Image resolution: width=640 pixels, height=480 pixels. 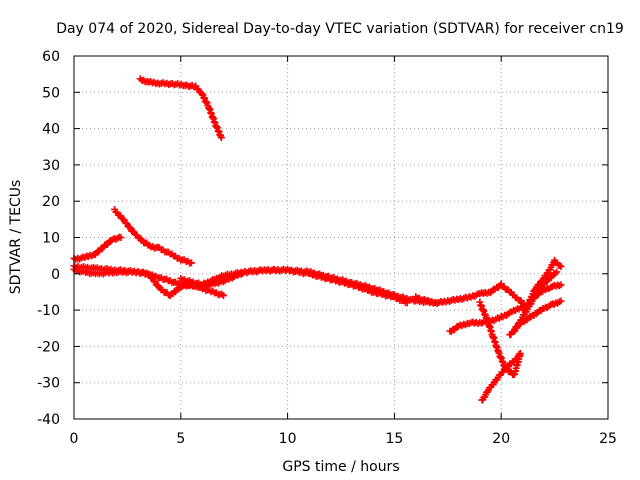 I want to click on x-axis-label: GPS time / hours, so click(x=340, y=467).